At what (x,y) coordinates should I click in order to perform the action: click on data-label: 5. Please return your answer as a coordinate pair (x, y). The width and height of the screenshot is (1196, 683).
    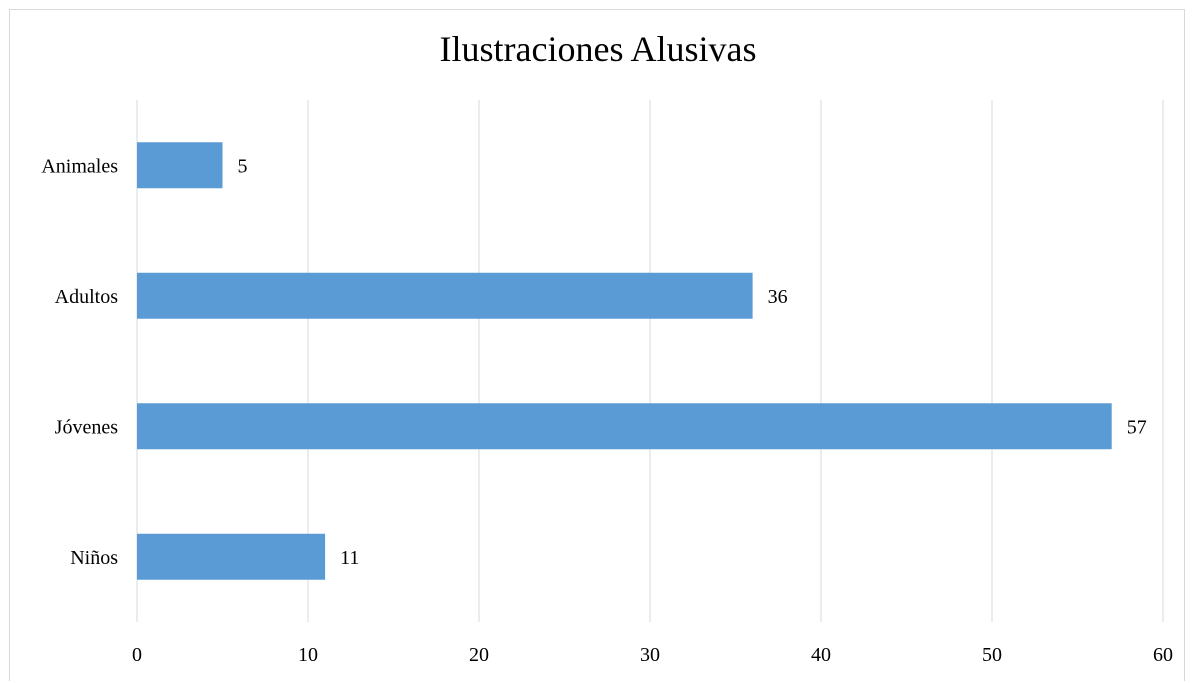
    Looking at the image, I should click on (243, 166).